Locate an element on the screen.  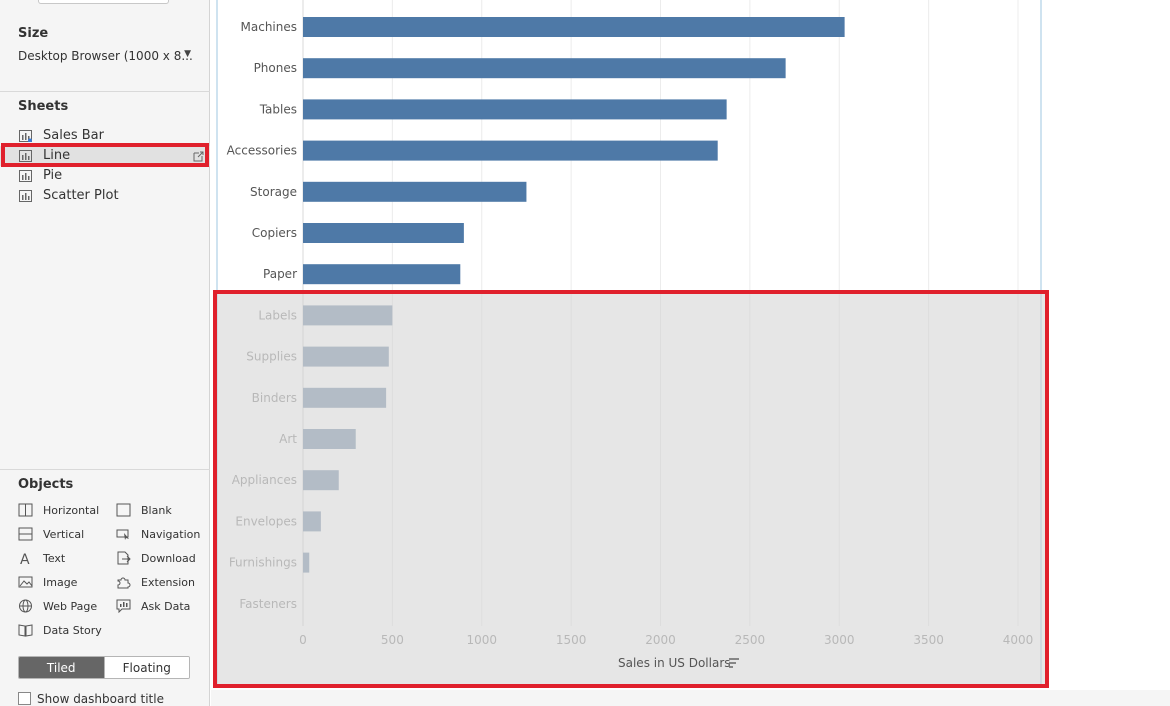
image-icon is located at coordinates (25, 582).